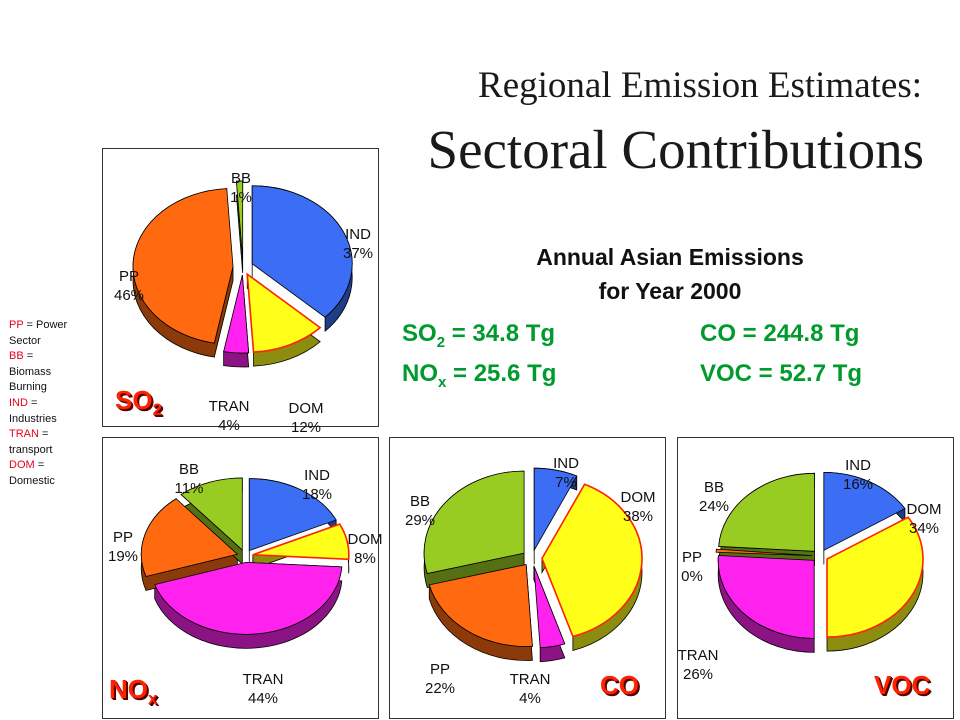  I want to click on so2-total-value: = 34.8 Tg, so click(500, 333).